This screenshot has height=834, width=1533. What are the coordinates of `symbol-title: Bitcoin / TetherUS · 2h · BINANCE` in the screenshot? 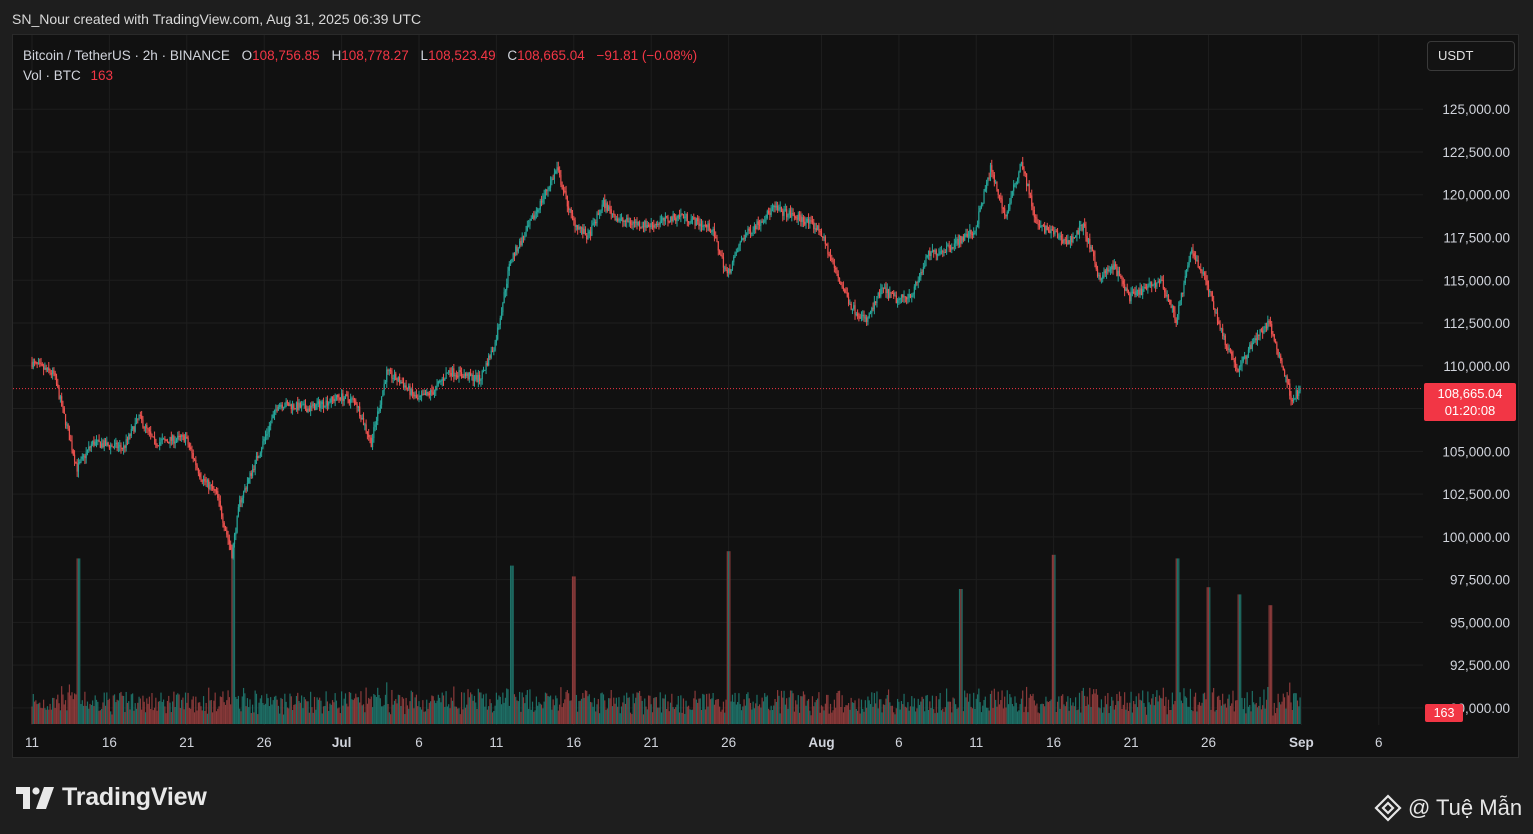 It's located at (126, 55).